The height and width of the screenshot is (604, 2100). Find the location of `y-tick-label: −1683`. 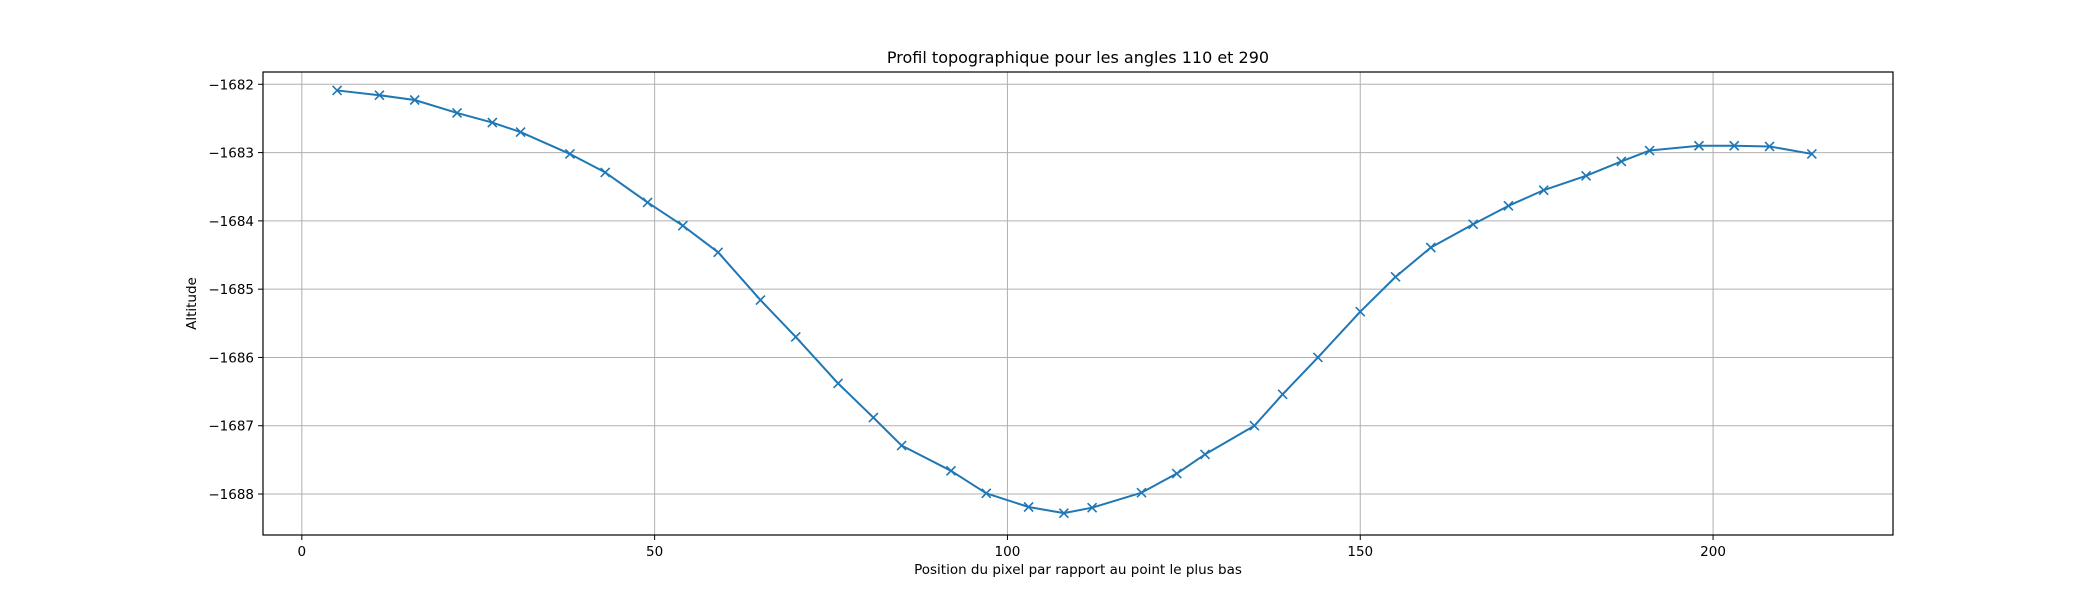

y-tick-label: −1683 is located at coordinates (231, 154).